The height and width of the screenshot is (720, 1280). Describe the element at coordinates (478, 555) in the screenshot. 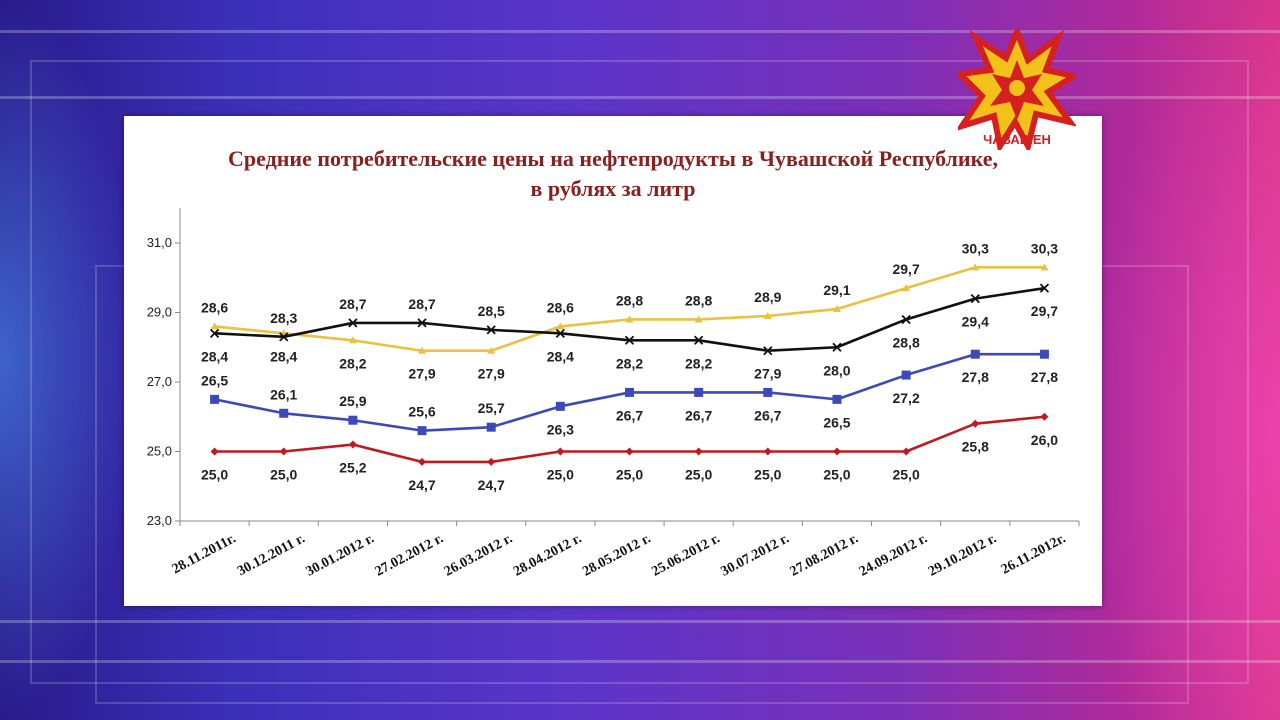

I see `x-tick-label: 26.03.2012 г.` at that location.